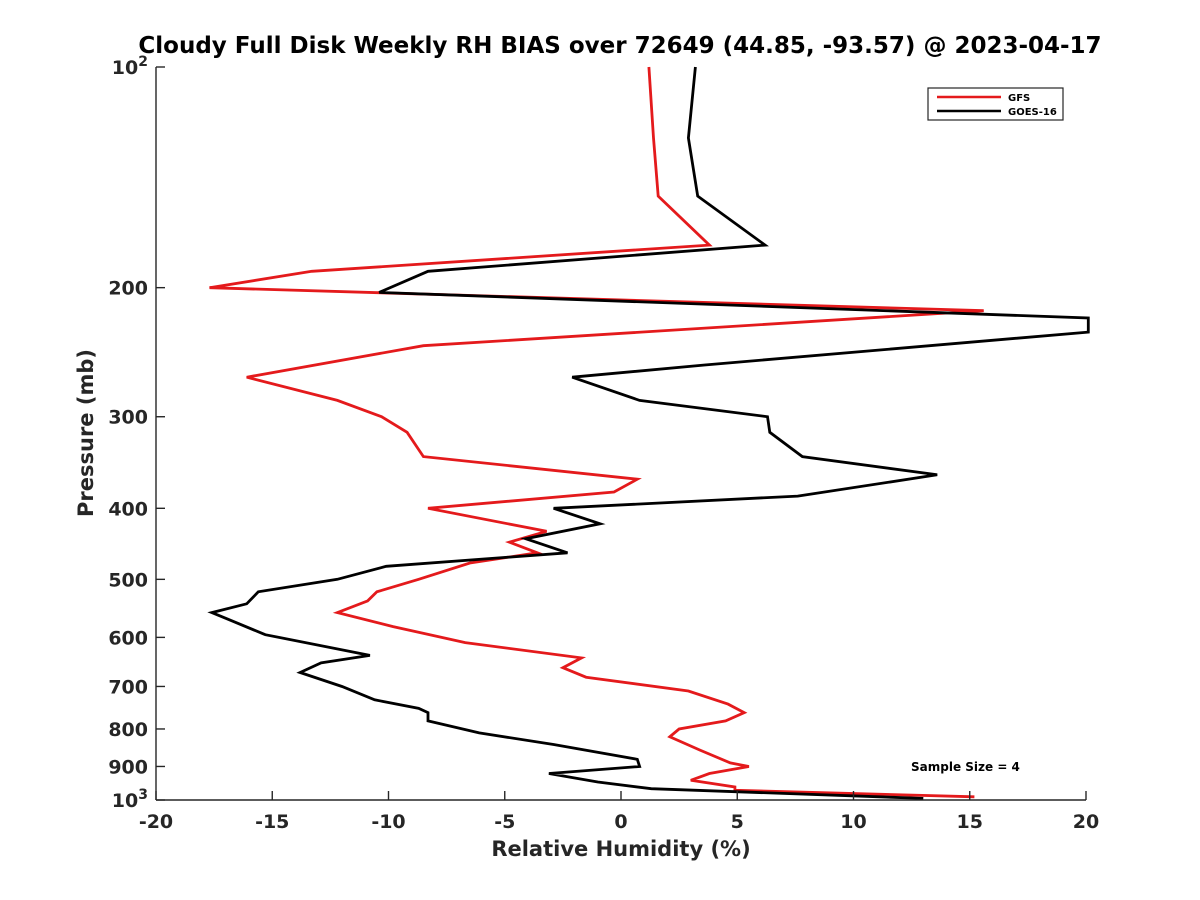  Describe the element at coordinates (1086, 822) in the screenshot. I see `x-tick-label: 20` at that location.